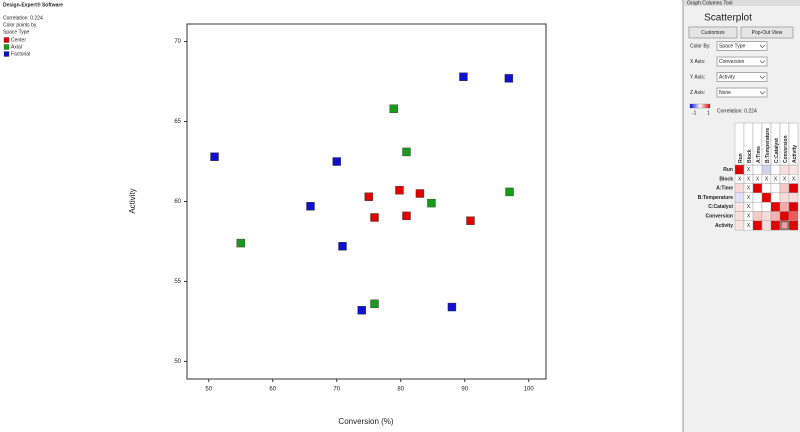 This screenshot has height=432, width=800. Describe the element at coordinates (20, 25) in the screenshot. I see `color-note: Color points by` at that location.